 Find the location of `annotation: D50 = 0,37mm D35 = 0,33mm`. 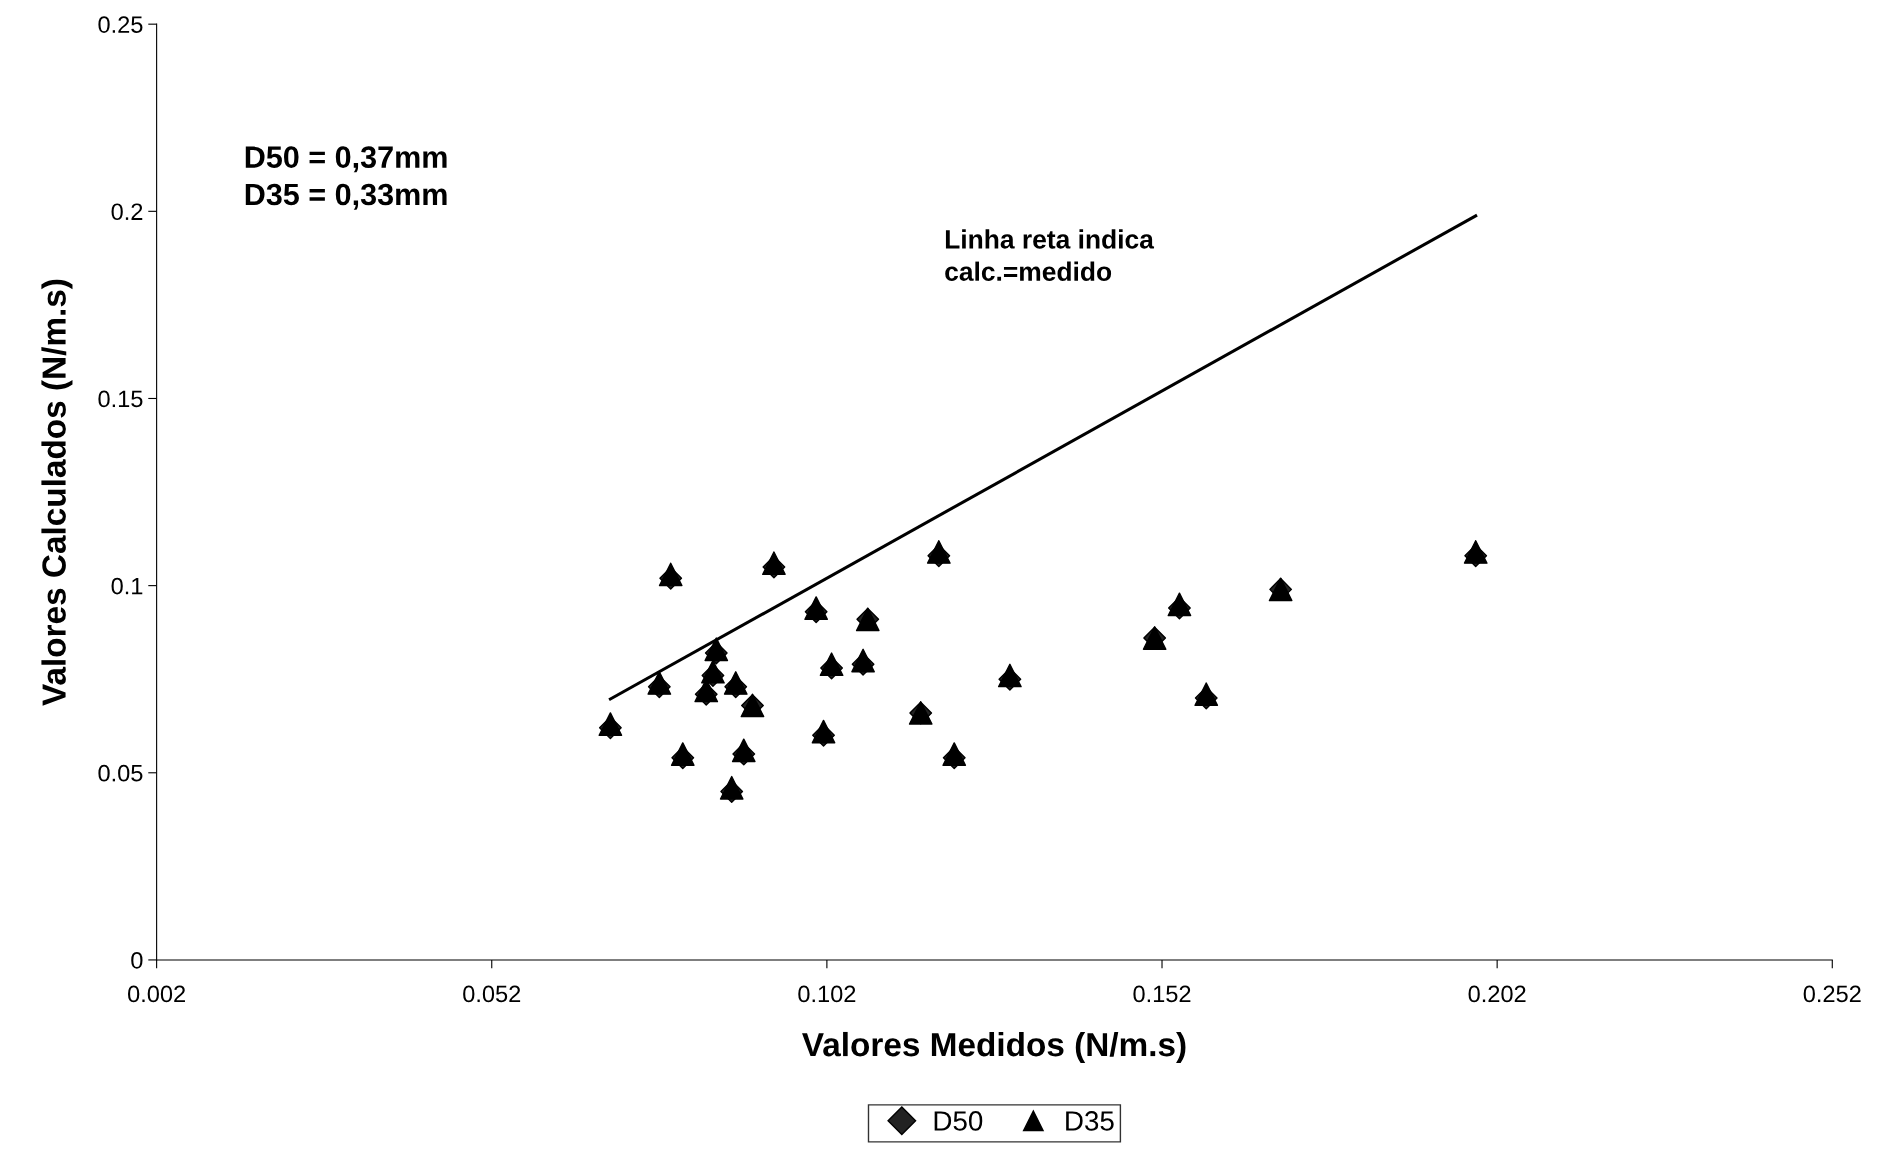

annotation: D50 = 0,37mm D35 = 0,33mm is located at coordinates (346, 178).